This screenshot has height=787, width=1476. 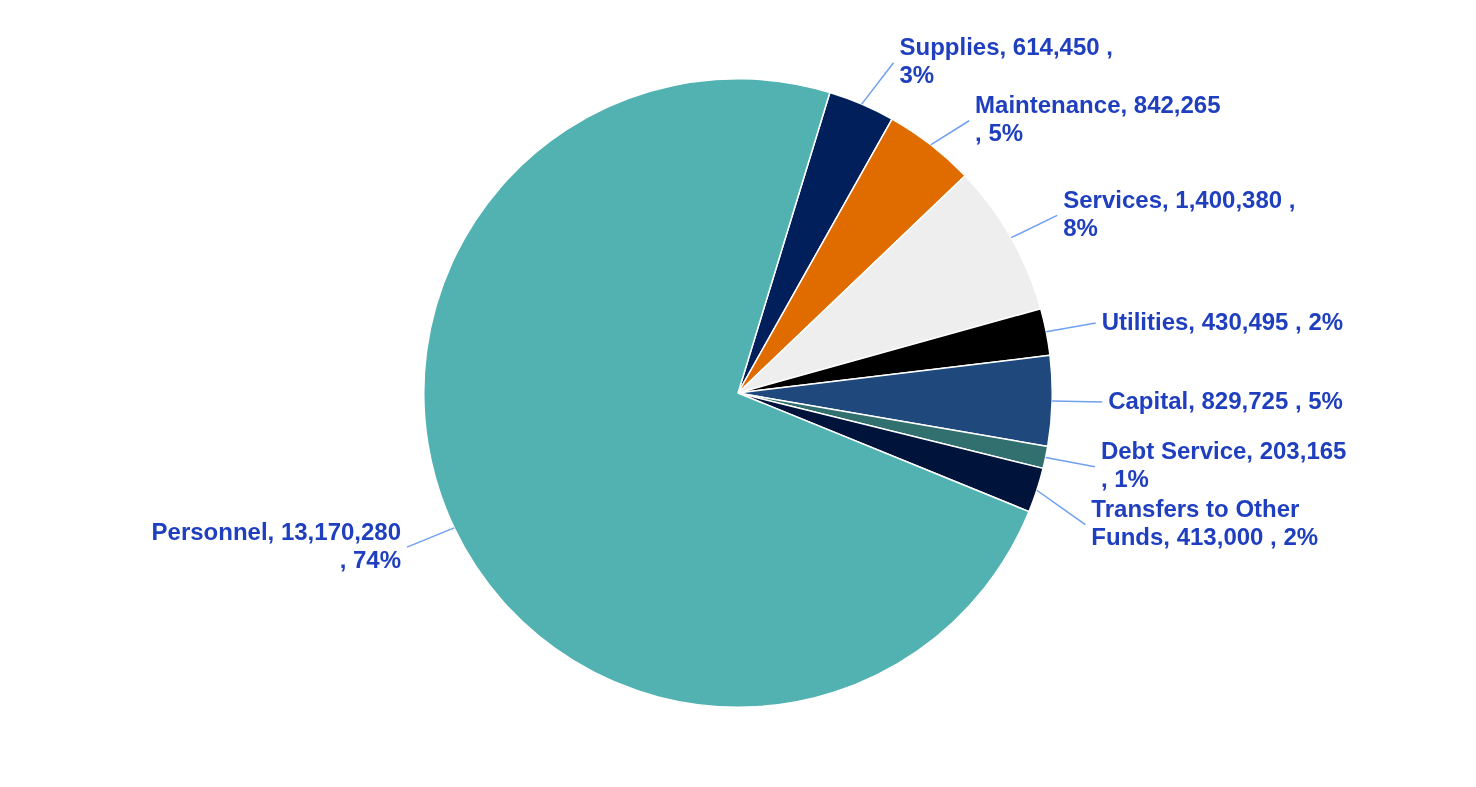 I want to click on slice-label: Services, 1,400,380 , 8%, so click(x=1179, y=214).